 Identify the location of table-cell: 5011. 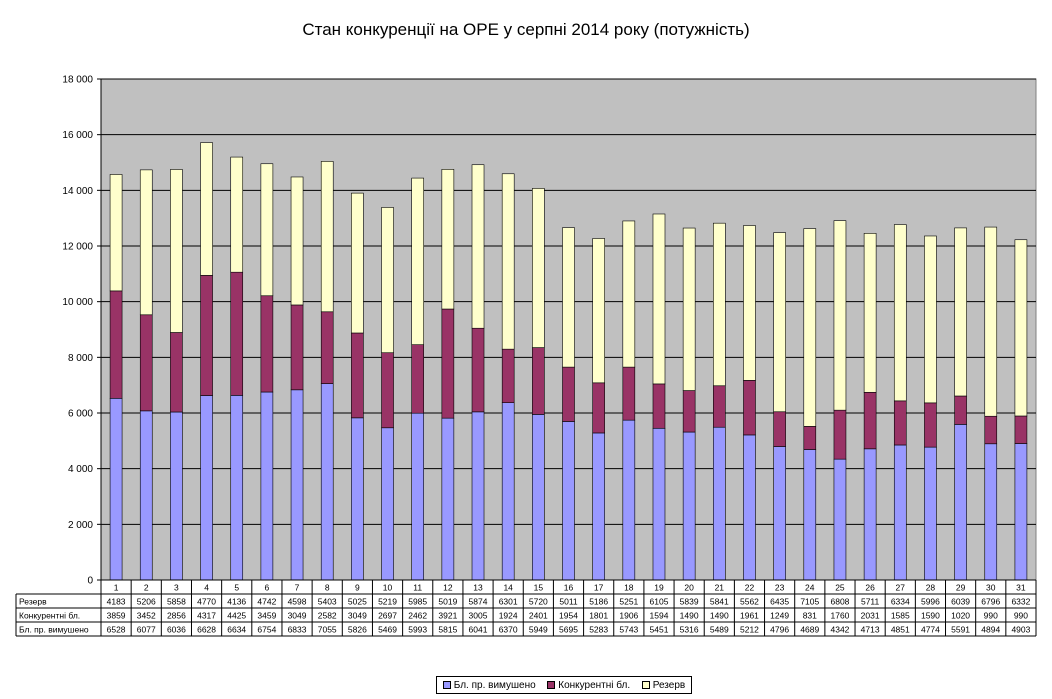
(568, 602).